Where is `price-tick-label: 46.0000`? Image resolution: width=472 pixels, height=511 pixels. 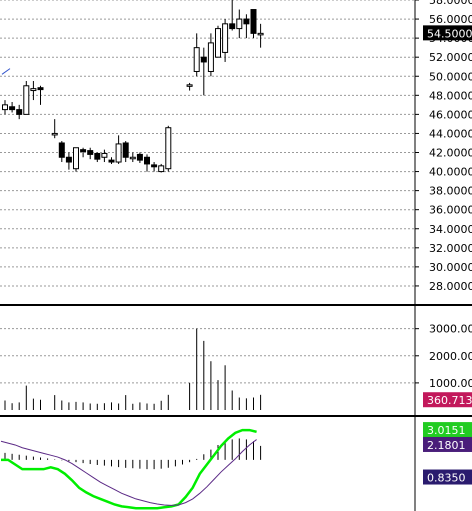
price-tick-label: 46.0000 is located at coordinates (450, 114).